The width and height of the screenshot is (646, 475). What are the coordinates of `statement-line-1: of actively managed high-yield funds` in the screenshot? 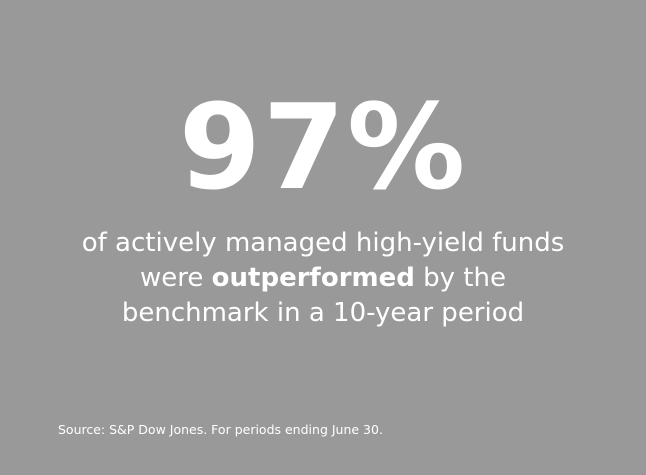 It's located at (323, 243).